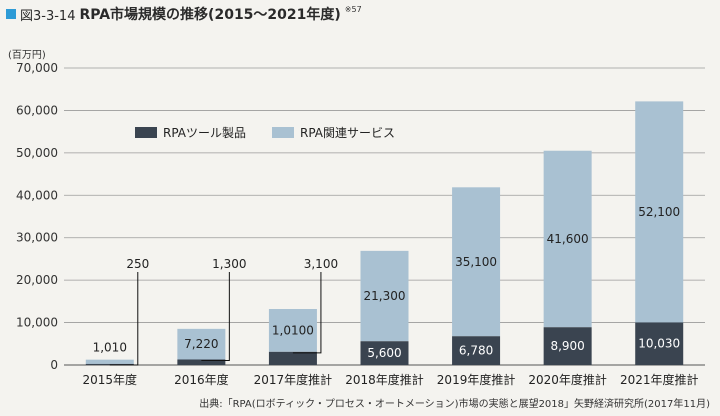 The width and height of the screenshot is (720, 416). What do you see at coordinates (229, 264) in the screenshot?
I see `data-label-tool: 1,300` at bounding box center [229, 264].